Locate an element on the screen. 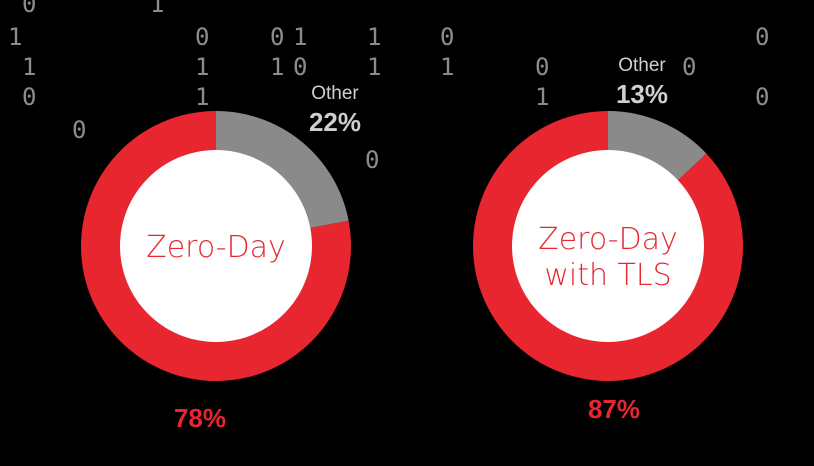  other-slice-value: 13% is located at coordinates (642, 94).